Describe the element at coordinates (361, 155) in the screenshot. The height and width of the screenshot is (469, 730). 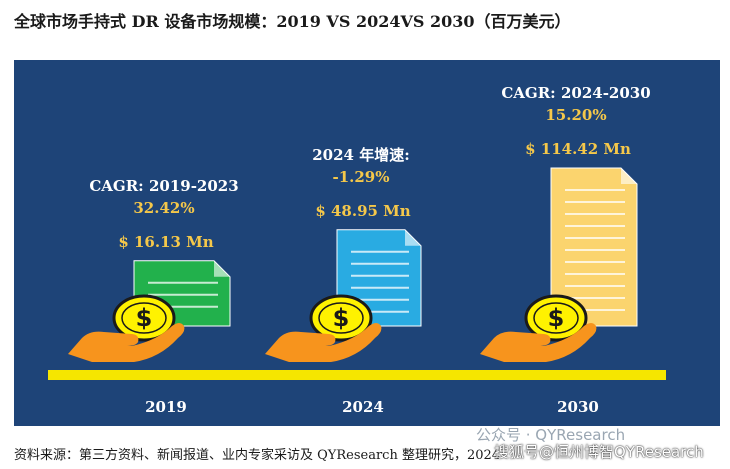
I see `annotation-label-2024: 2024 年增速:` at that location.